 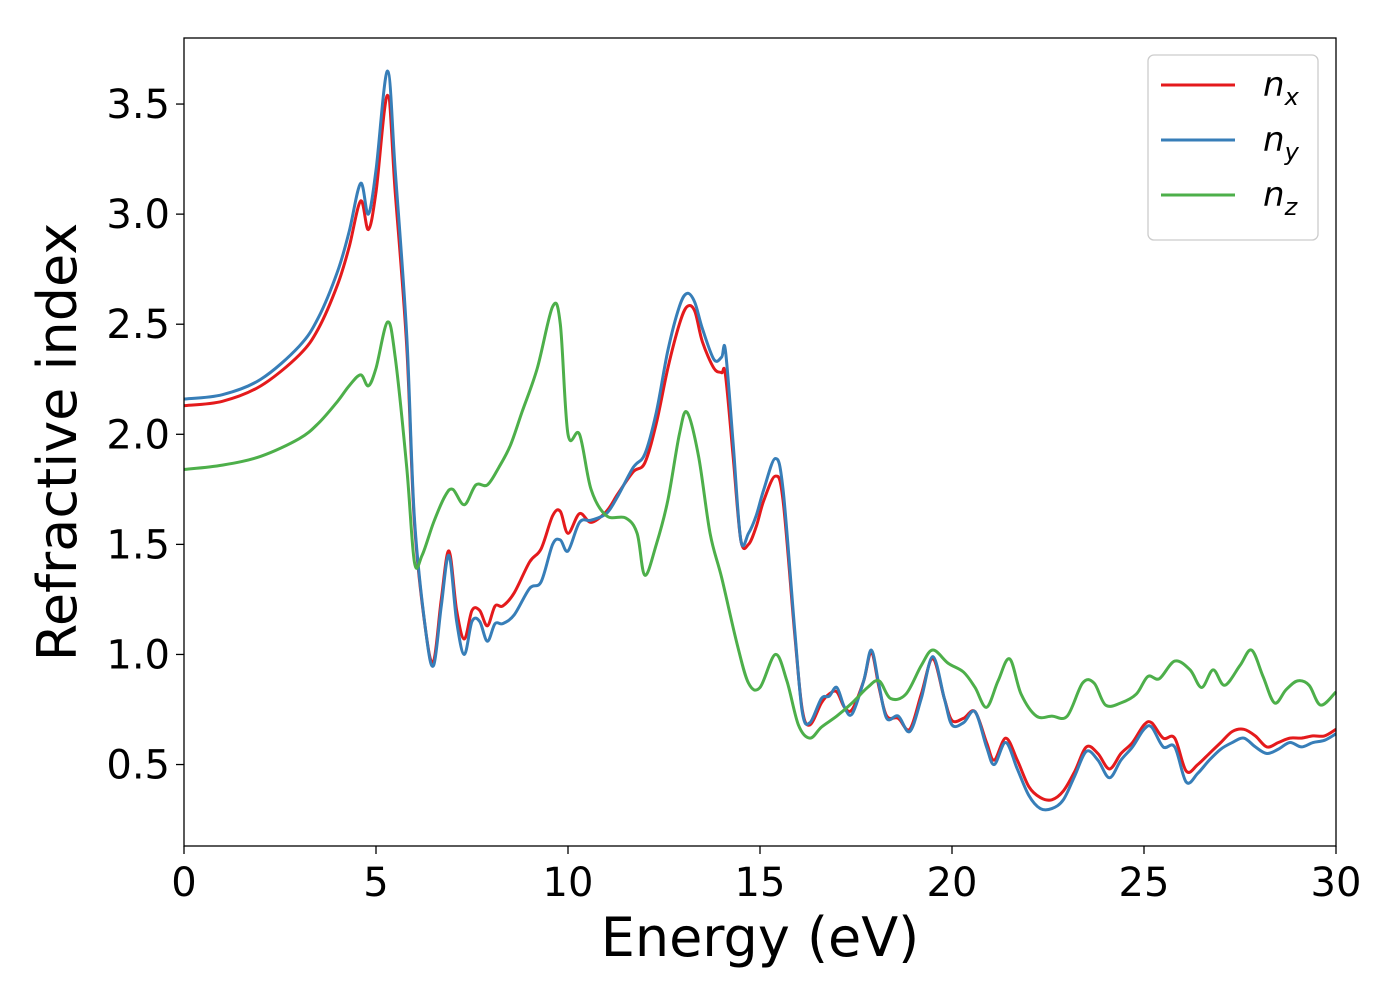 I want to click on x-tick-label: 25, so click(x=1144, y=883).